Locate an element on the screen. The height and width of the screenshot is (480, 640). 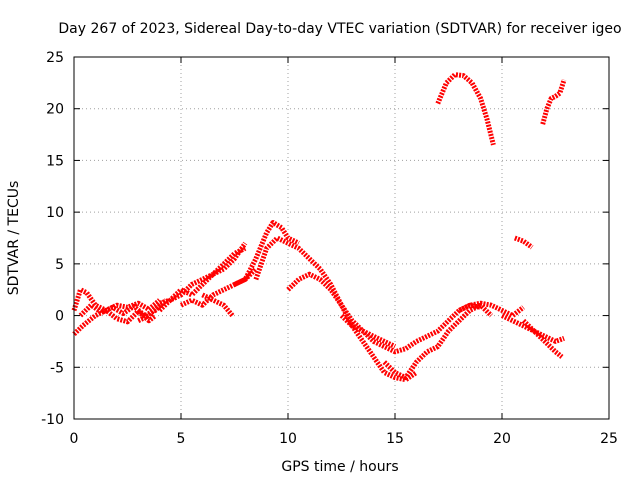
y-axis-label: SDTVAR / TECUs is located at coordinates (14, 238).